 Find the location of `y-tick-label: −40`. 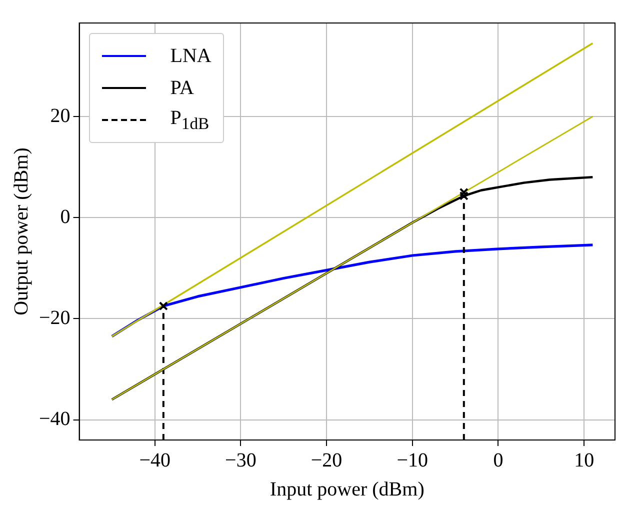

y-tick-label: −40 is located at coordinates (54, 419).